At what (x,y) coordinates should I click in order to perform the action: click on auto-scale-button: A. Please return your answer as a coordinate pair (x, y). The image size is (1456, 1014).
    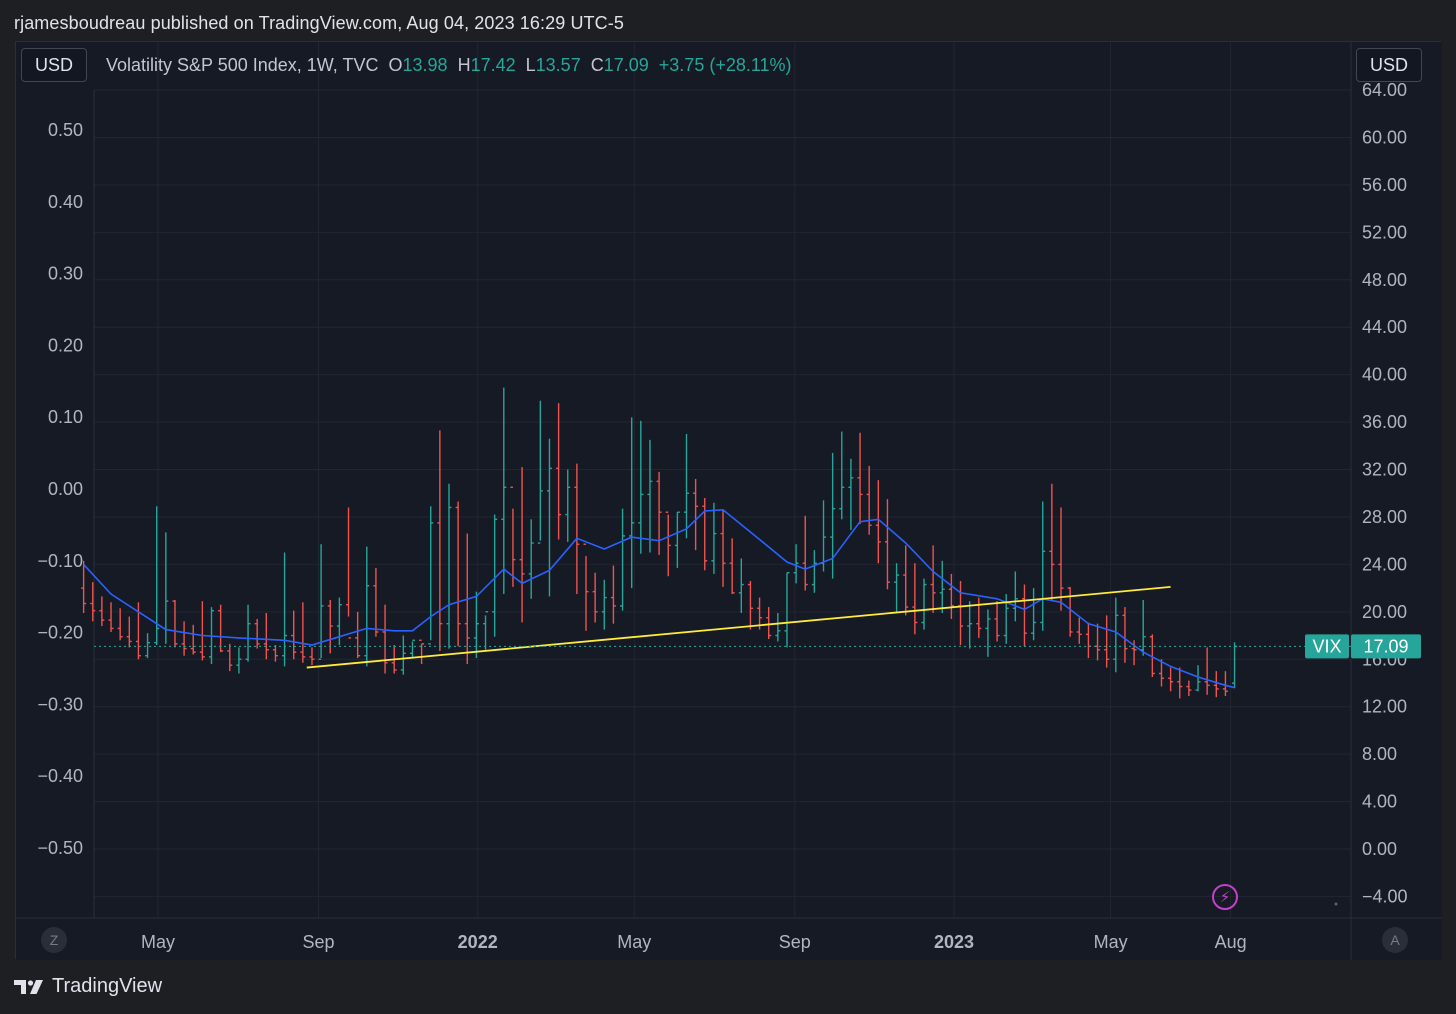
    Looking at the image, I should click on (1395, 940).